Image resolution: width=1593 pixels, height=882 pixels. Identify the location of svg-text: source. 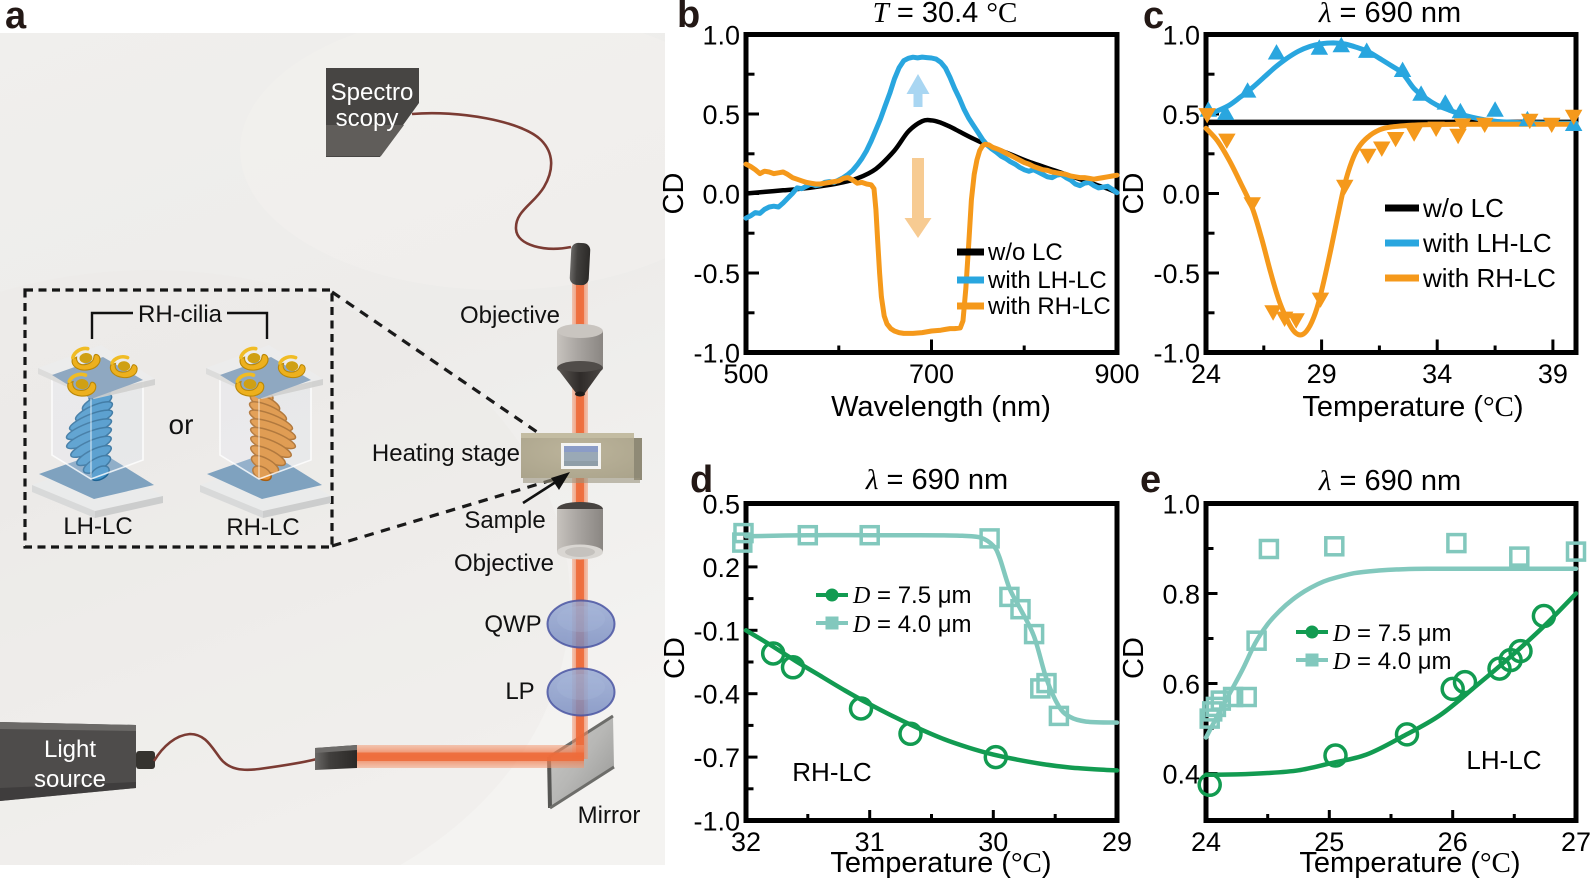
(70, 779).